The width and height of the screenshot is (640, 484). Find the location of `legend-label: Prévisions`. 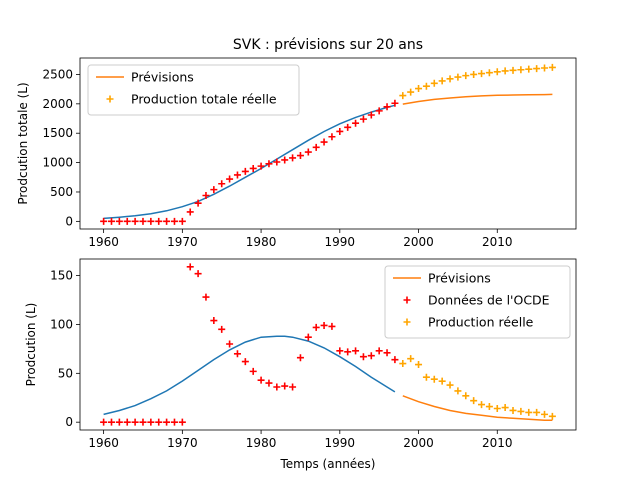

legend-label: Prévisions is located at coordinates (459, 278).